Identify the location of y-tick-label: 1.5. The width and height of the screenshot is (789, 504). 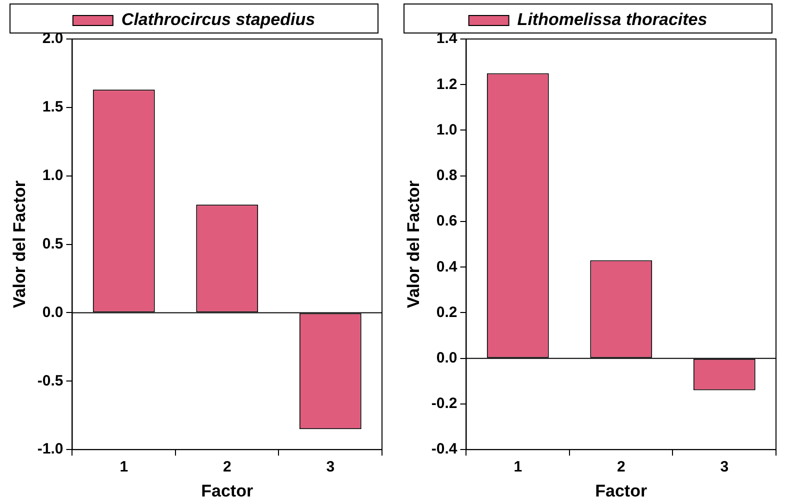
(53, 107).